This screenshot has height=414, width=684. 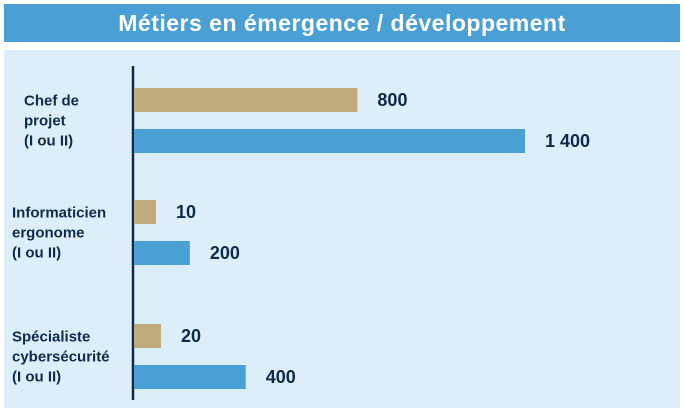 I want to click on category-label: Chef de projet (I ou II), so click(x=51, y=121).